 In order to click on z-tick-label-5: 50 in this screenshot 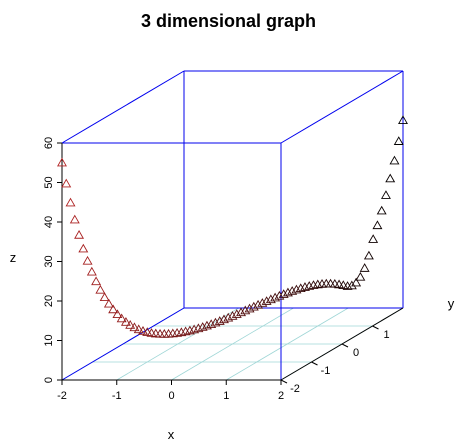, I will do `click(49, 182)`.